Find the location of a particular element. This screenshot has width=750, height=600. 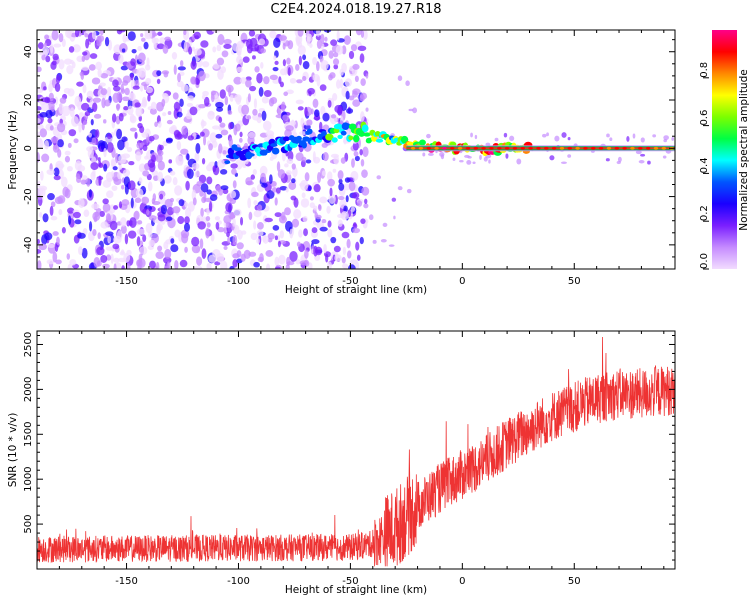

top-y-tick-label: 40 is located at coordinates (28, 51).